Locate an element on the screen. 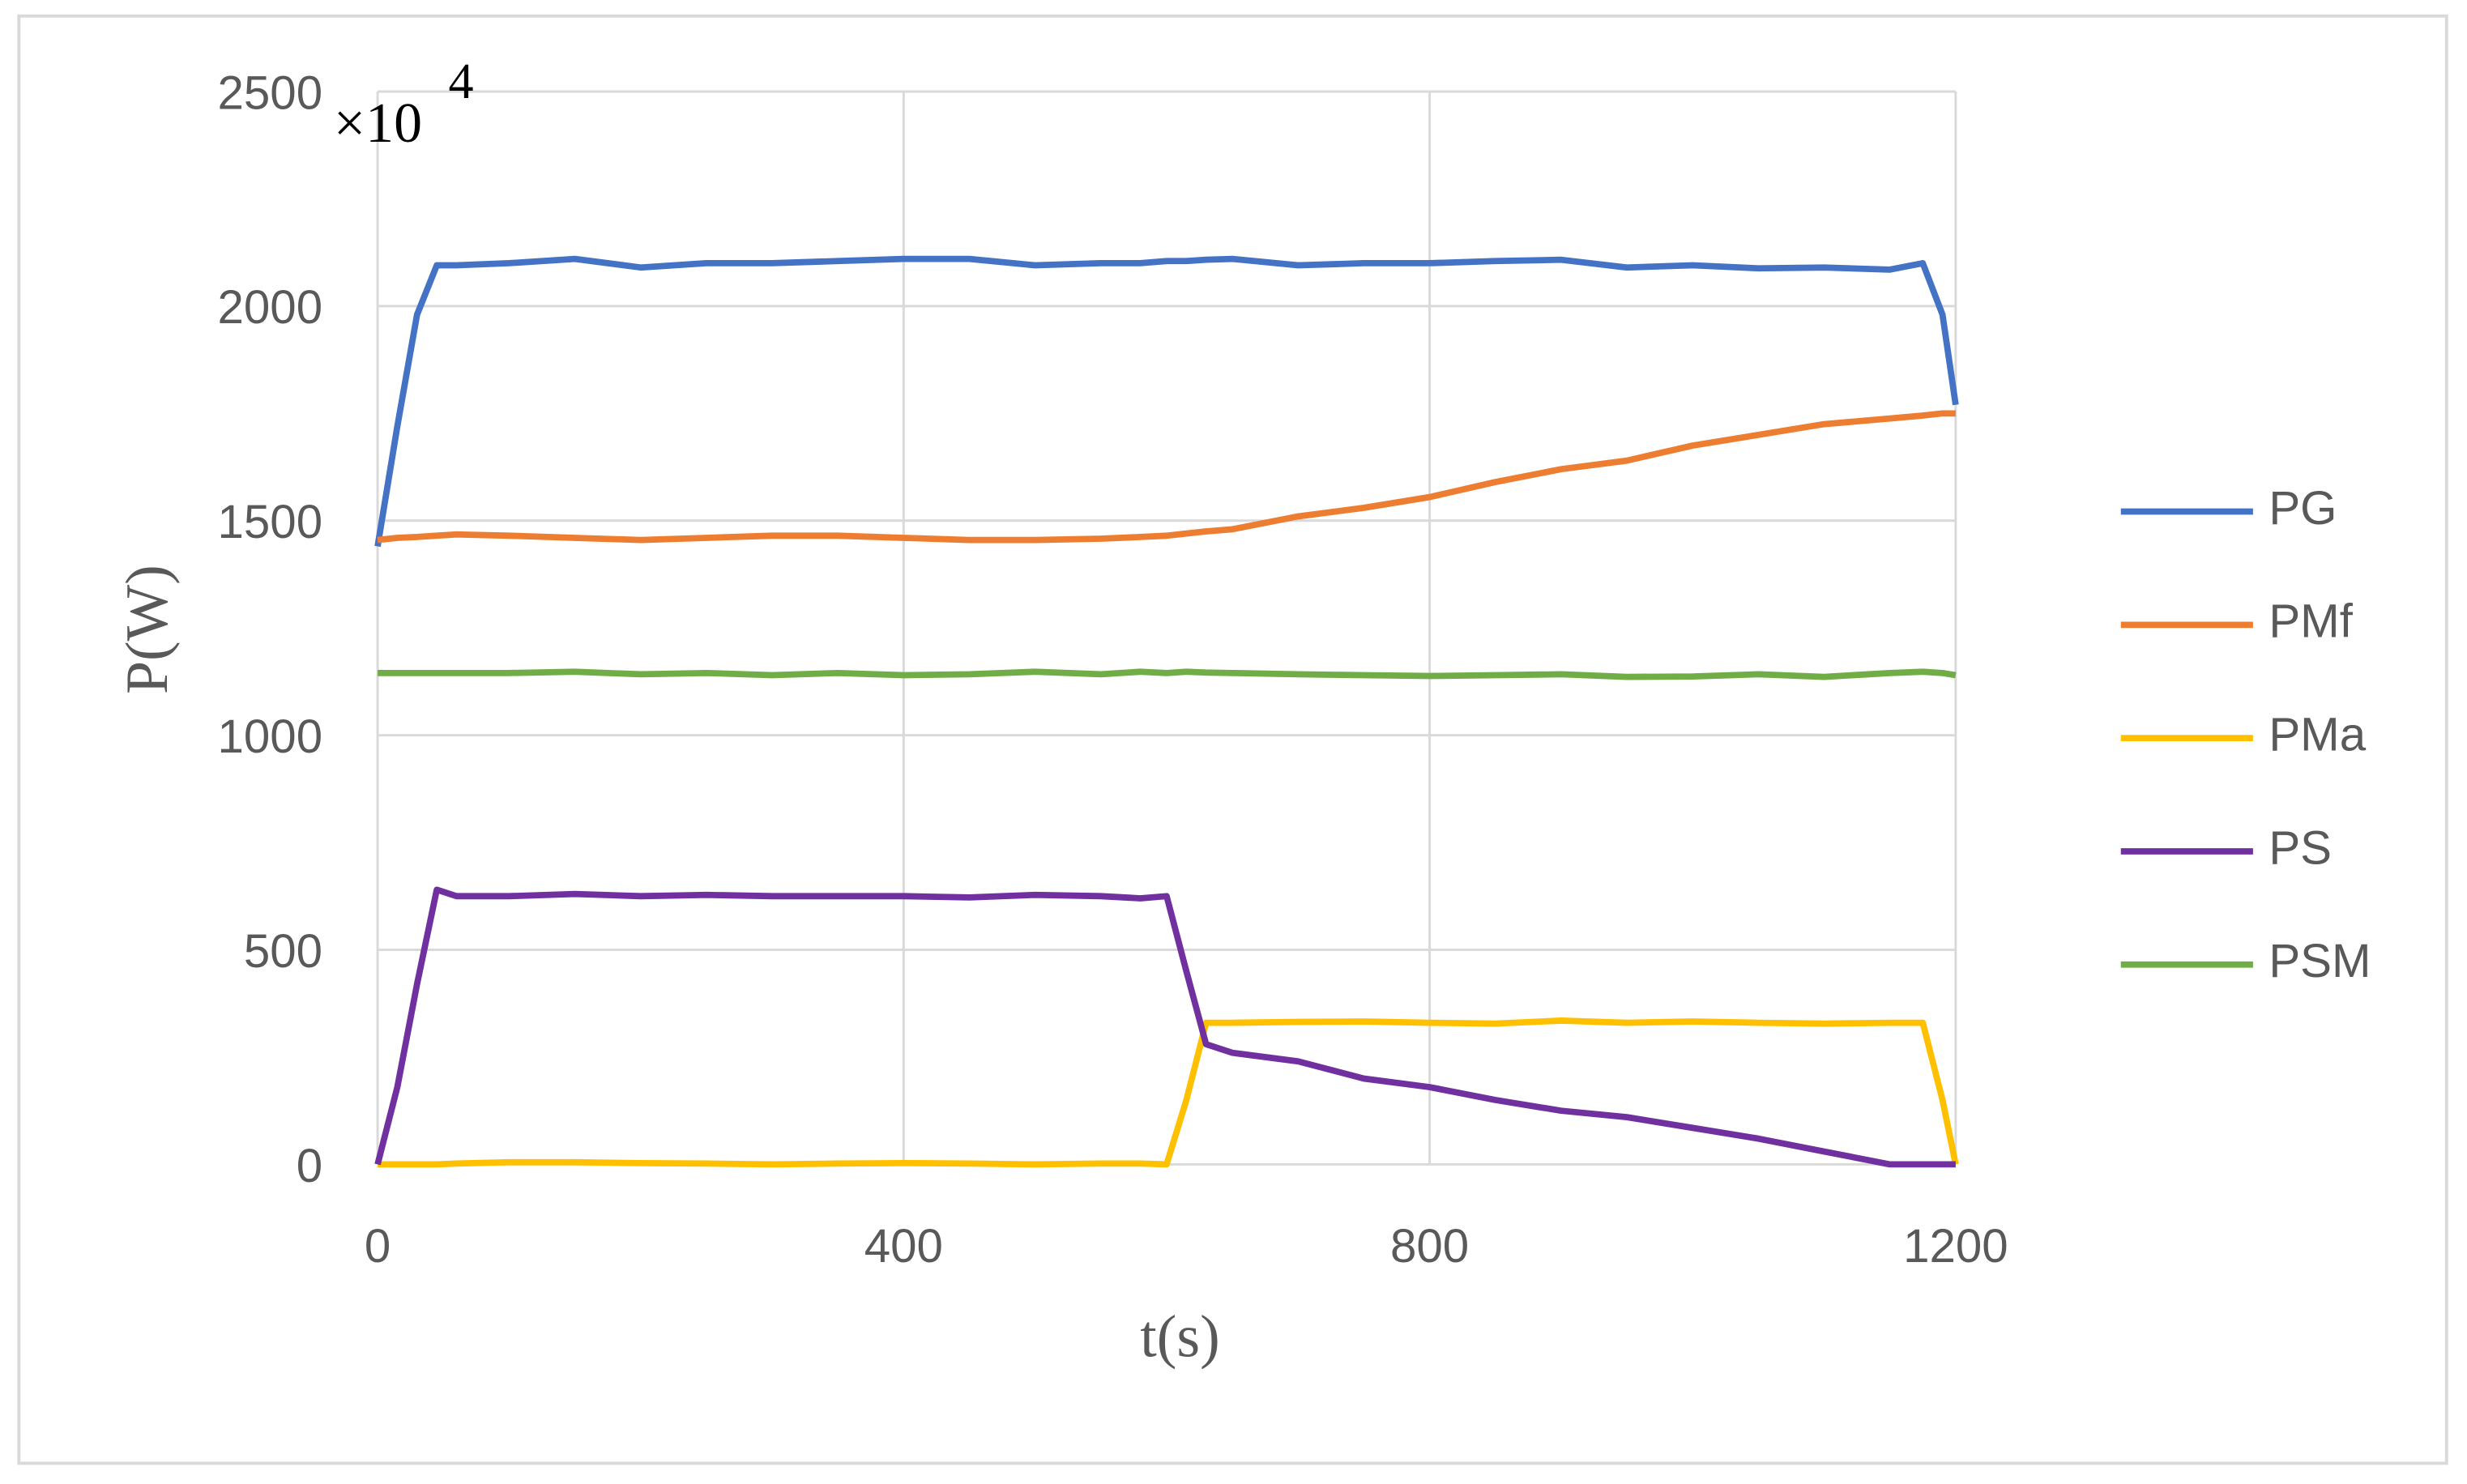  y-tick-label: 1500 is located at coordinates (271, 522).